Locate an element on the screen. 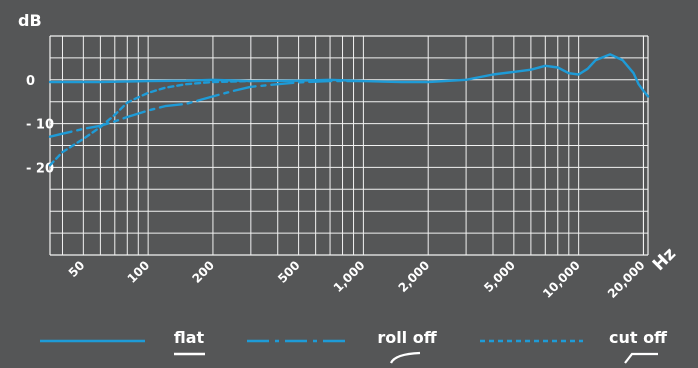  y-tick-label: - 10 is located at coordinates (40, 125).